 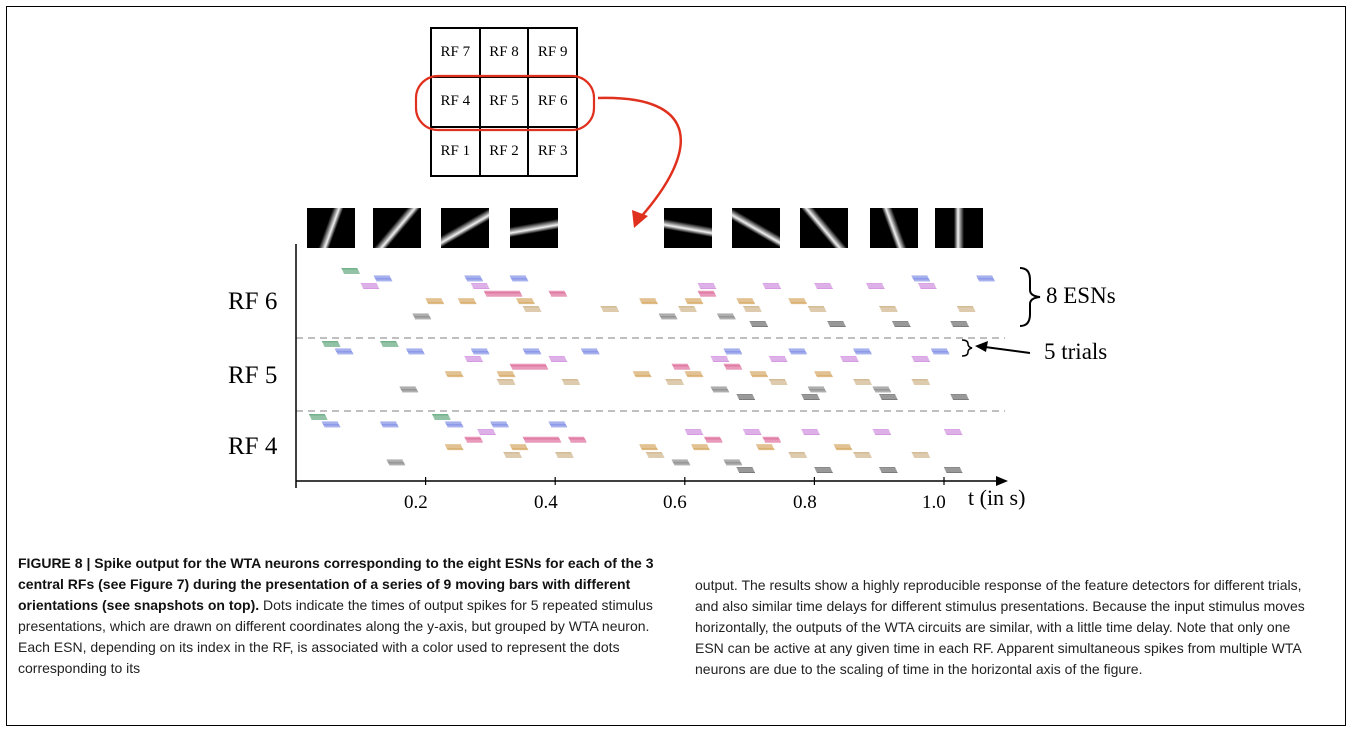 I want to click on trial-arrowhead, so click(x=981, y=346).